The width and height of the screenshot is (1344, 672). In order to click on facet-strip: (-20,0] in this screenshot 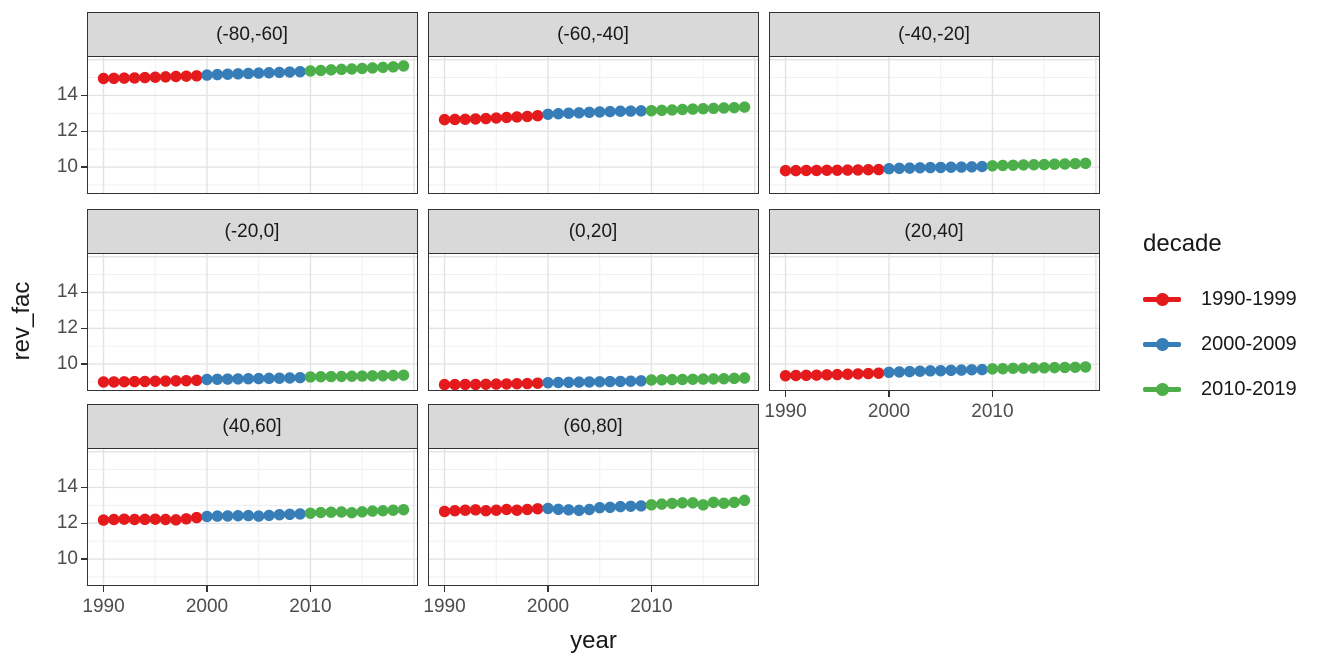, I will do `click(252, 231)`.